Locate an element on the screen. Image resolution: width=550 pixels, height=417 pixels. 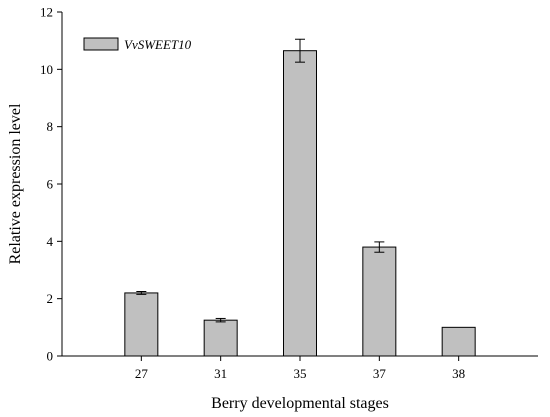
y-tick-label-12: 12 is located at coordinates (46, 12).